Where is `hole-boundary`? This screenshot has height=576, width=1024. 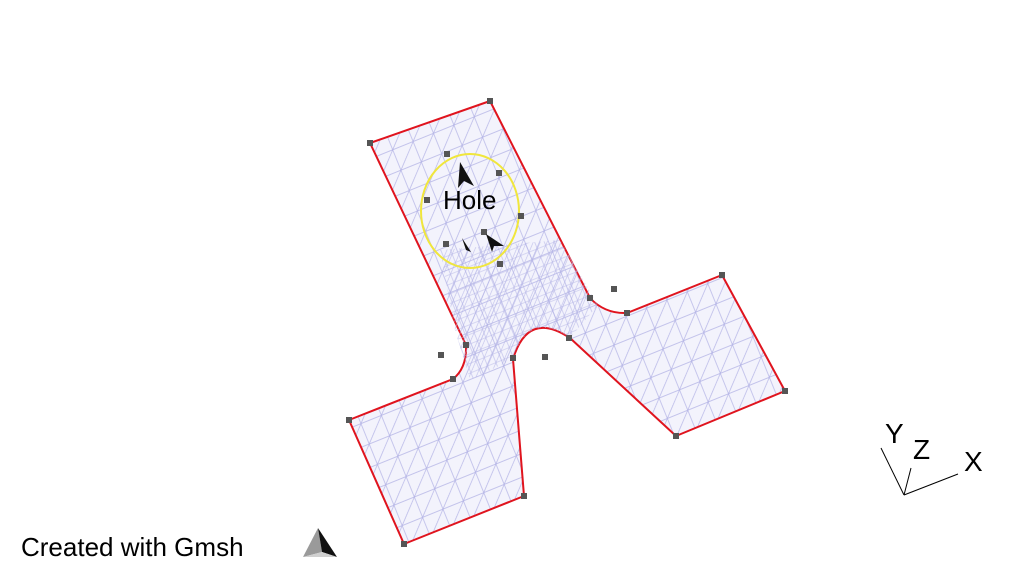
hole-boundary is located at coordinates (470, 211).